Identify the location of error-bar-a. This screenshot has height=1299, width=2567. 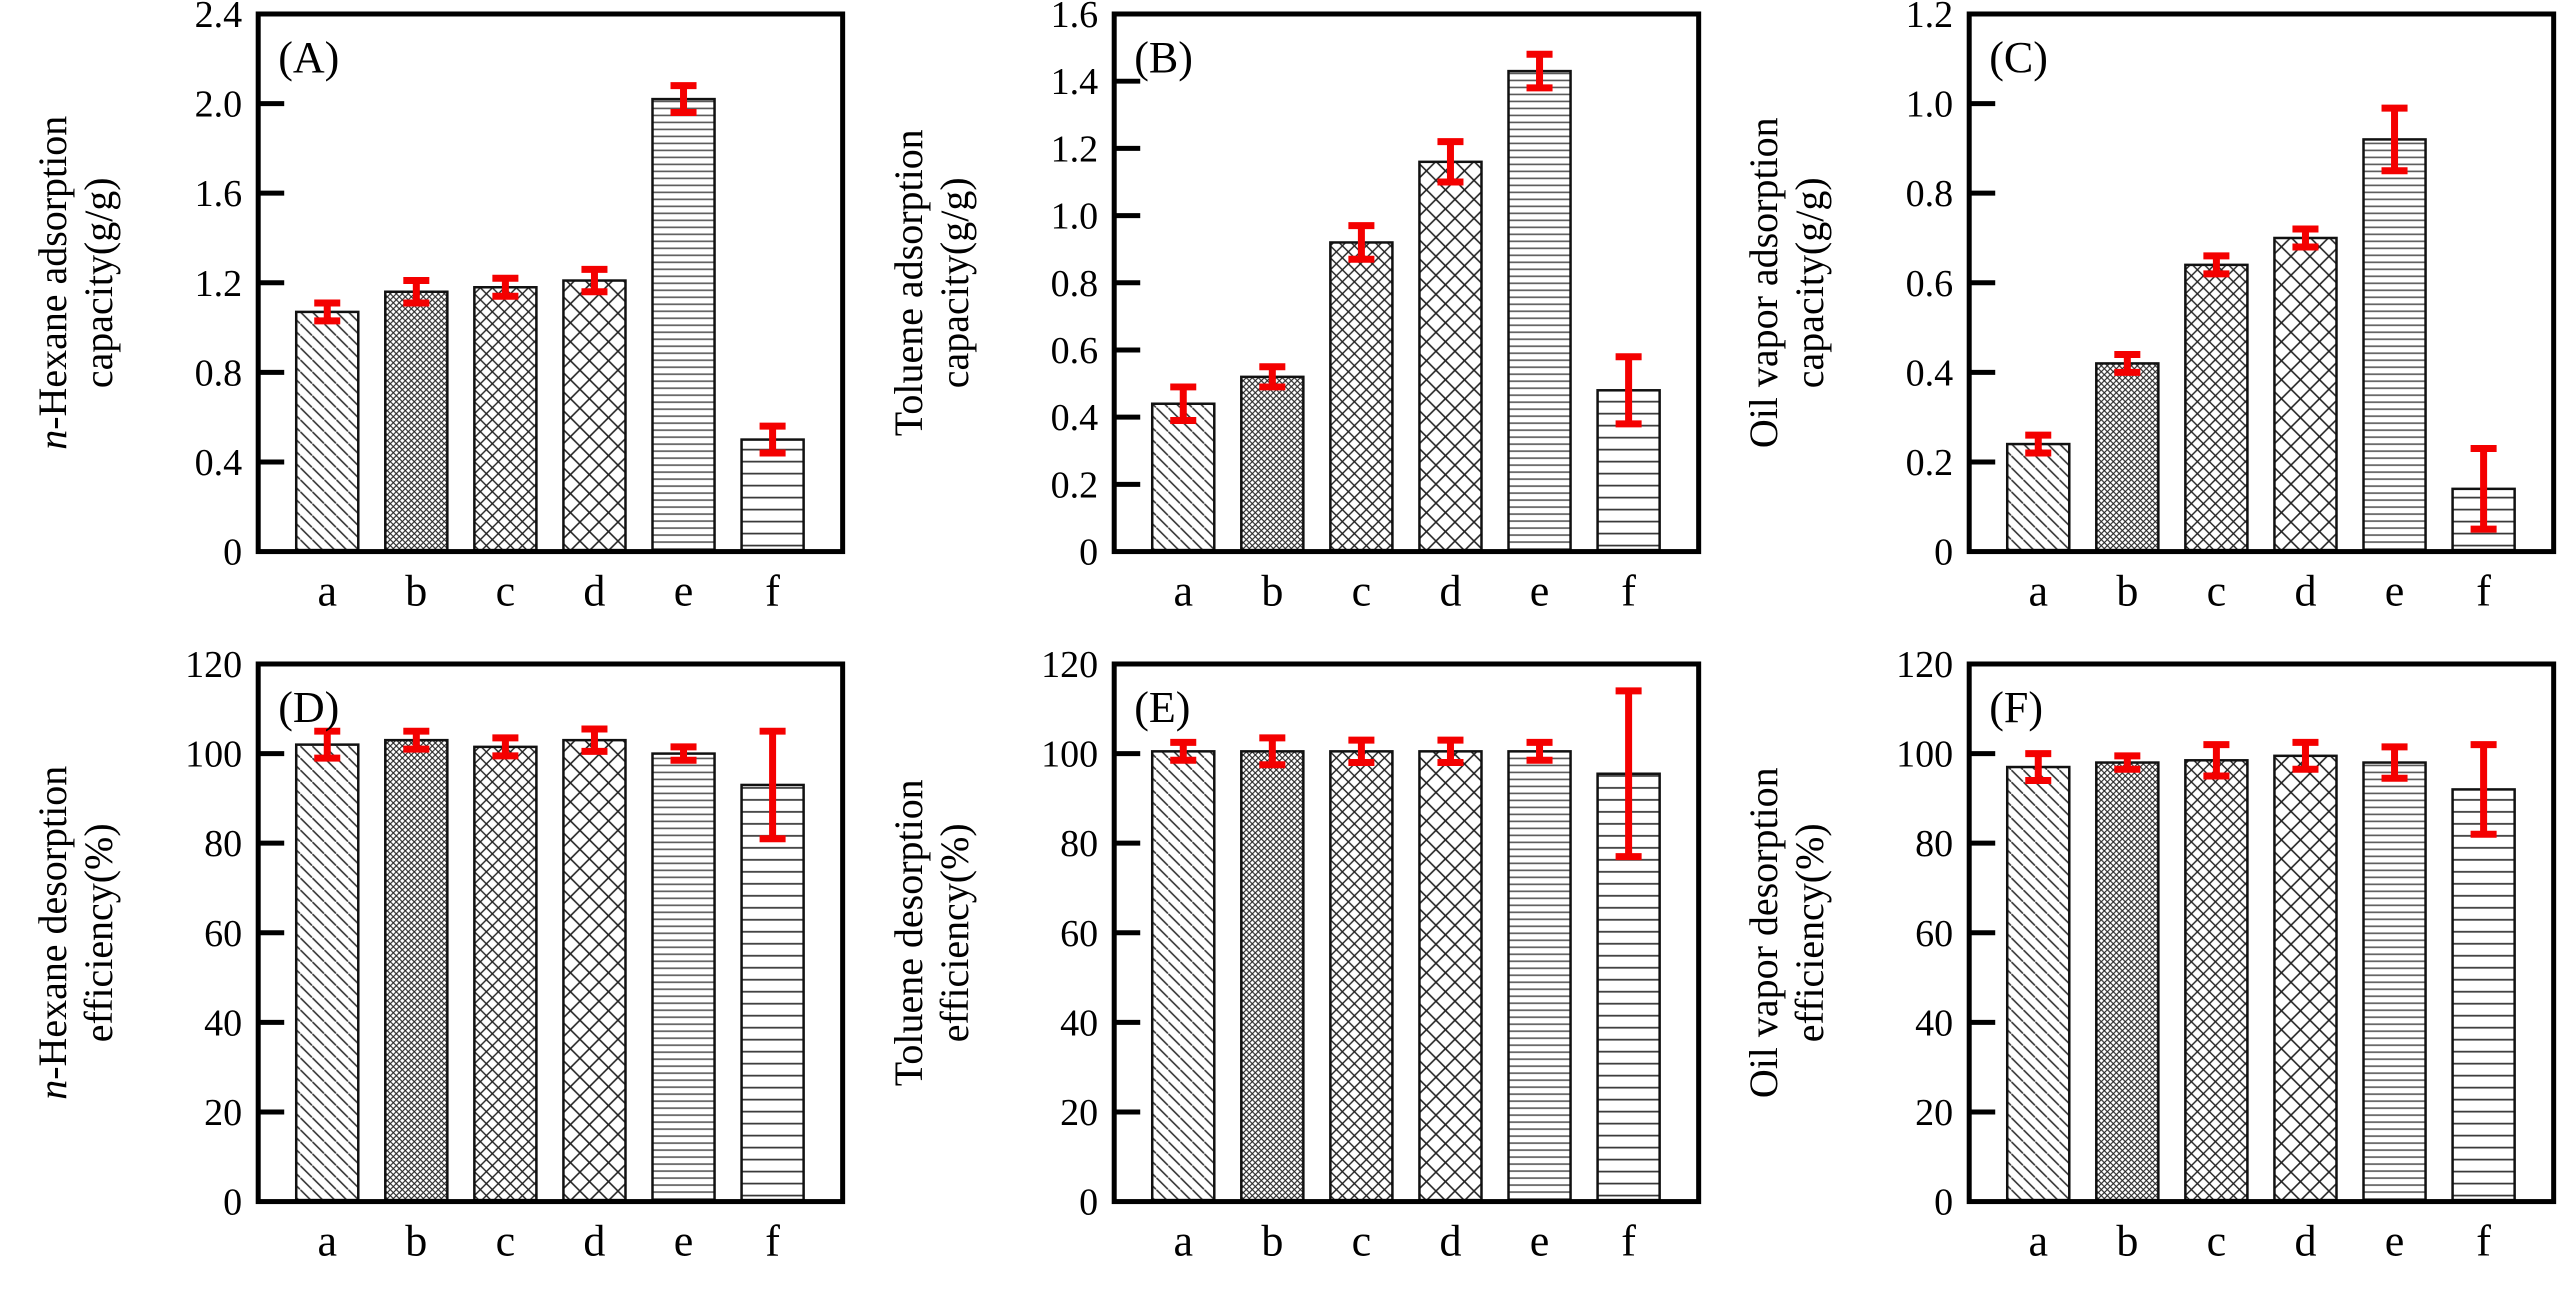
(327, 744).